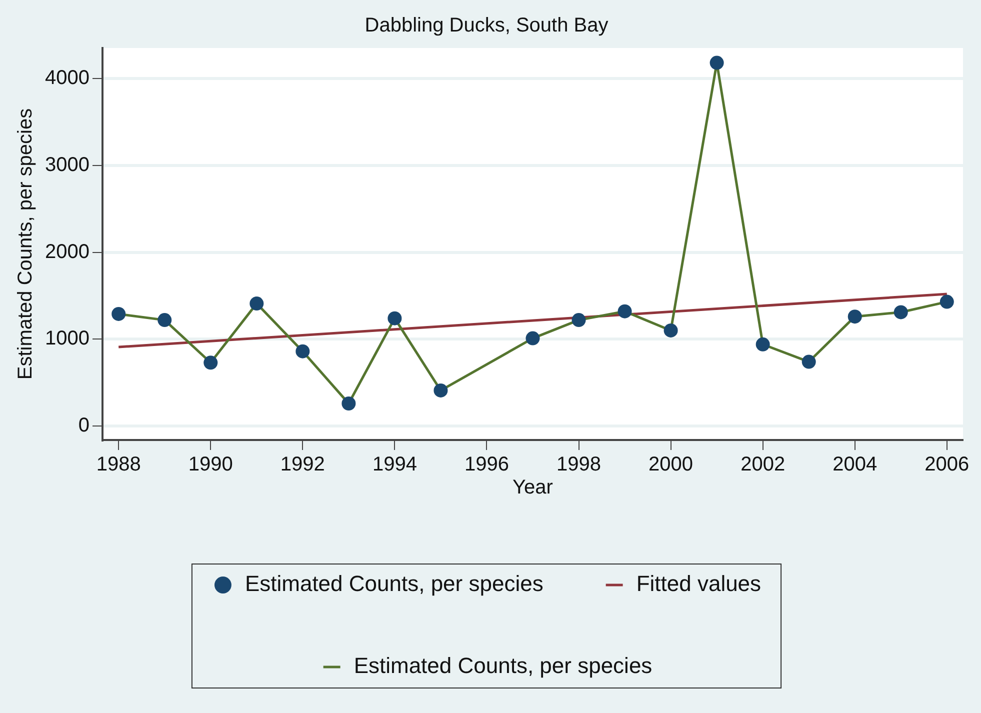  What do you see at coordinates (25, 244) in the screenshot?
I see `y-axis-title: Estimated Counts, per species` at bounding box center [25, 244].